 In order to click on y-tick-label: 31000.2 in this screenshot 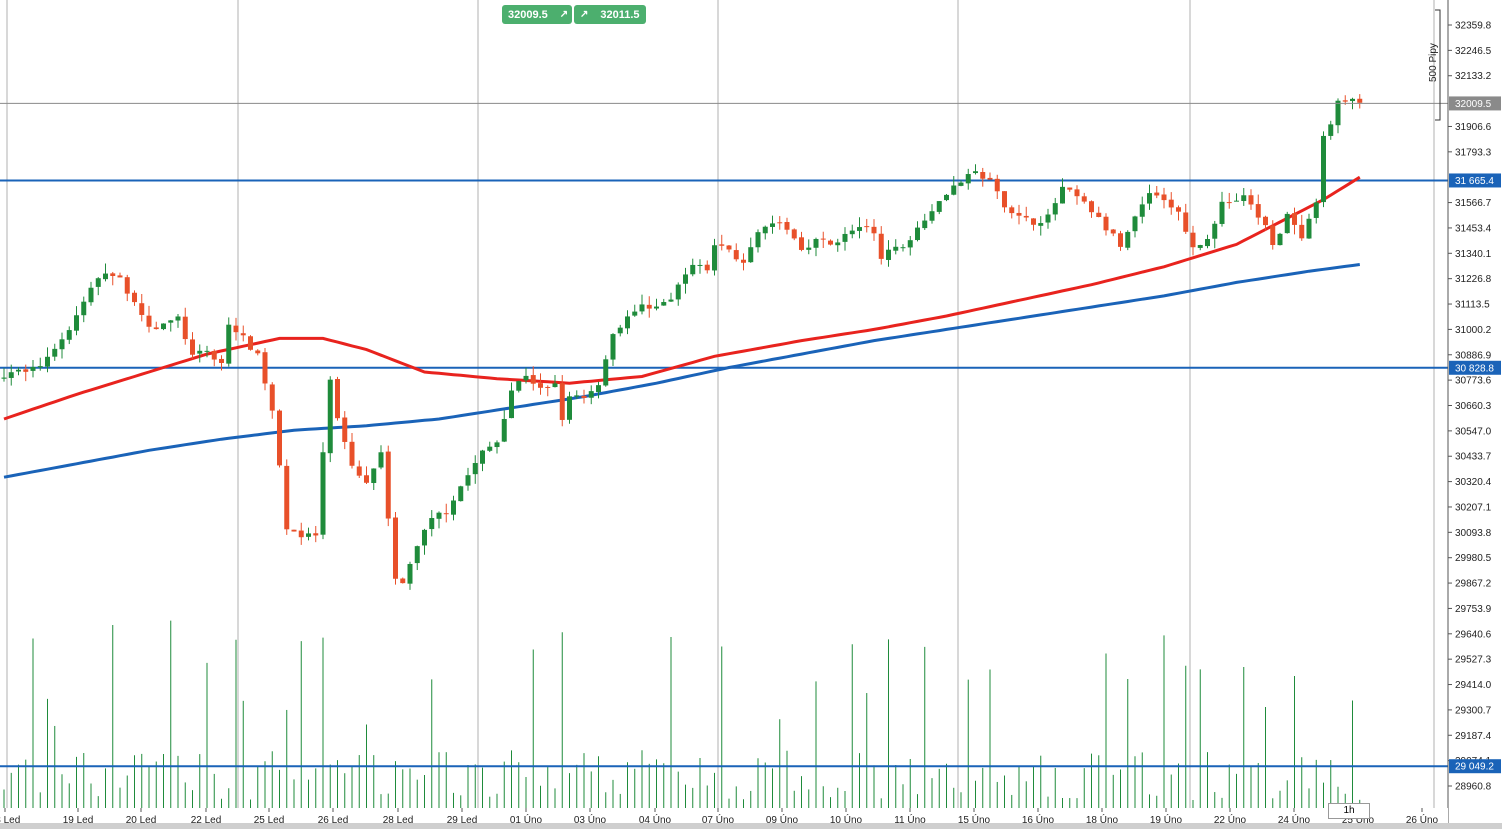, I will do `click(1473, 330)`.